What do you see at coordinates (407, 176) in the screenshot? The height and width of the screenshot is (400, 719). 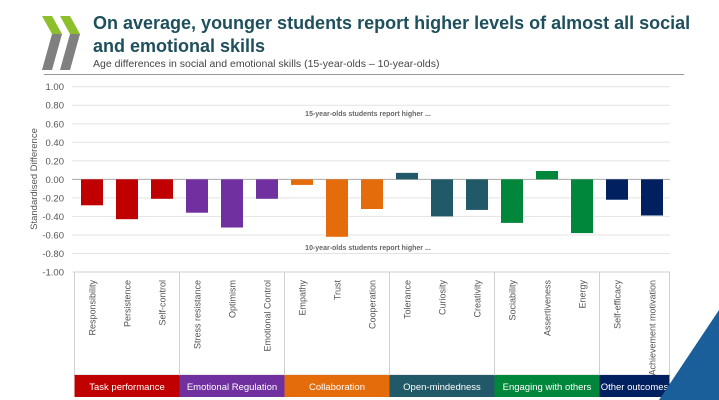 I see `bar-tolerance` at bounding box center [407, 176].